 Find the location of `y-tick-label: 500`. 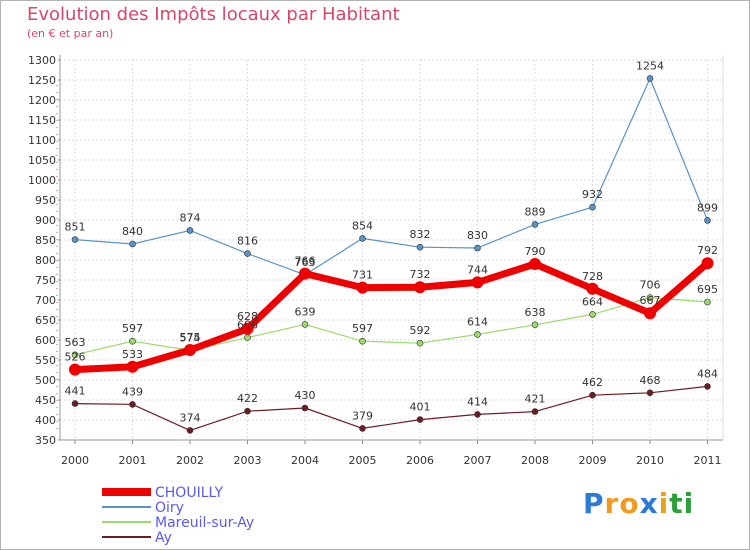

y-tick-label: 500 is located at coordinates (45, 380).